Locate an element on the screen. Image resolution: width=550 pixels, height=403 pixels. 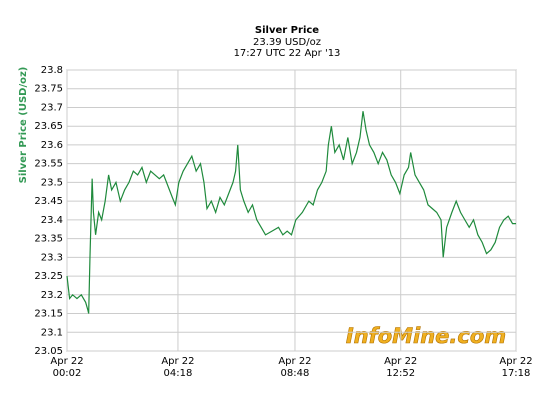
x-tick-label: Apr 22 00:02 is located at coordinates (67, 367).